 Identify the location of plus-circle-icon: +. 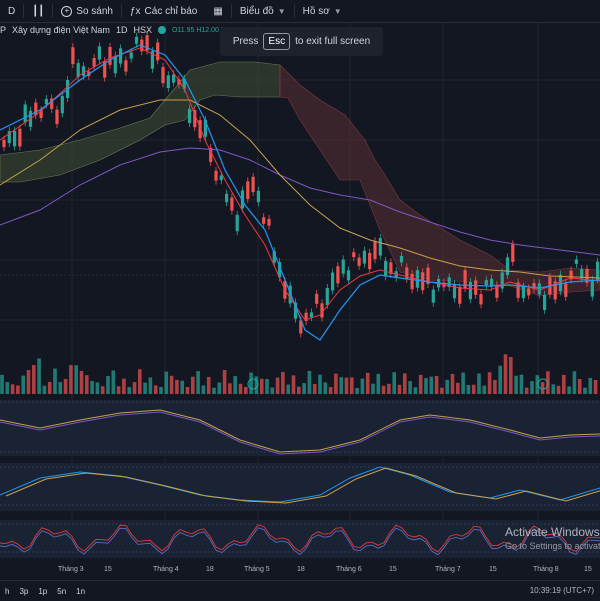
(67, 11).